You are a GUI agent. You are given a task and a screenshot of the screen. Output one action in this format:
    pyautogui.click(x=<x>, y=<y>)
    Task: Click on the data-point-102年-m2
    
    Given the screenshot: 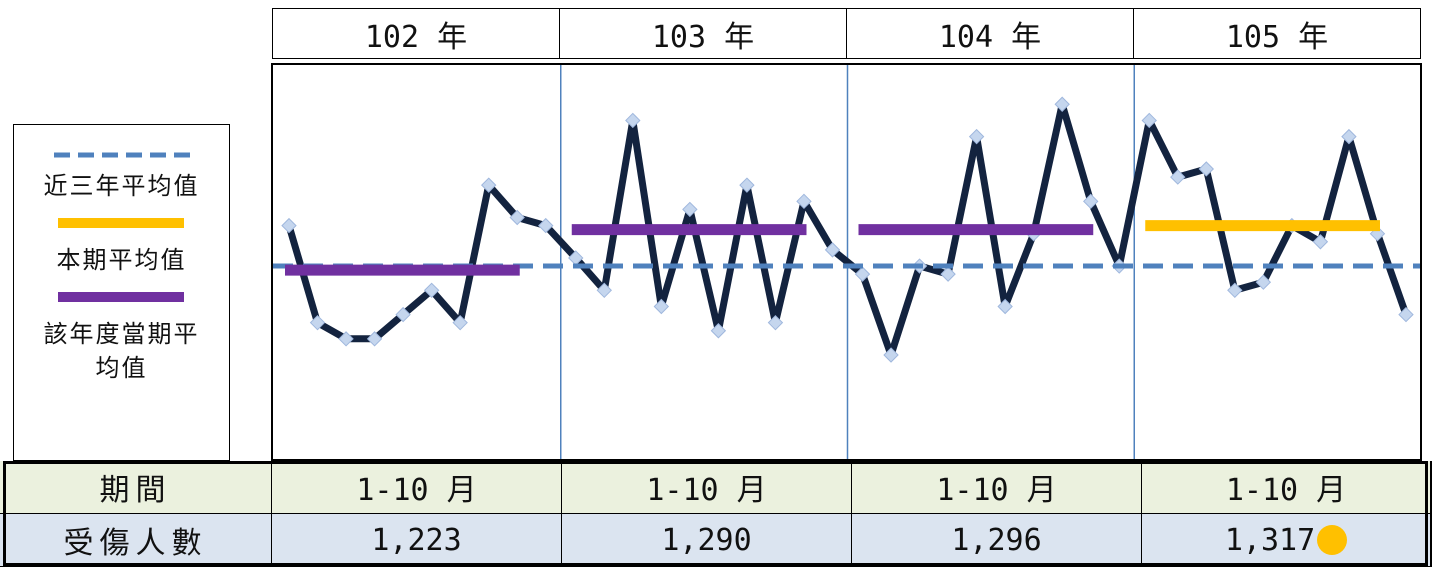 What is the action you would take?
    pyautogui.click(x=317, y=322)
    